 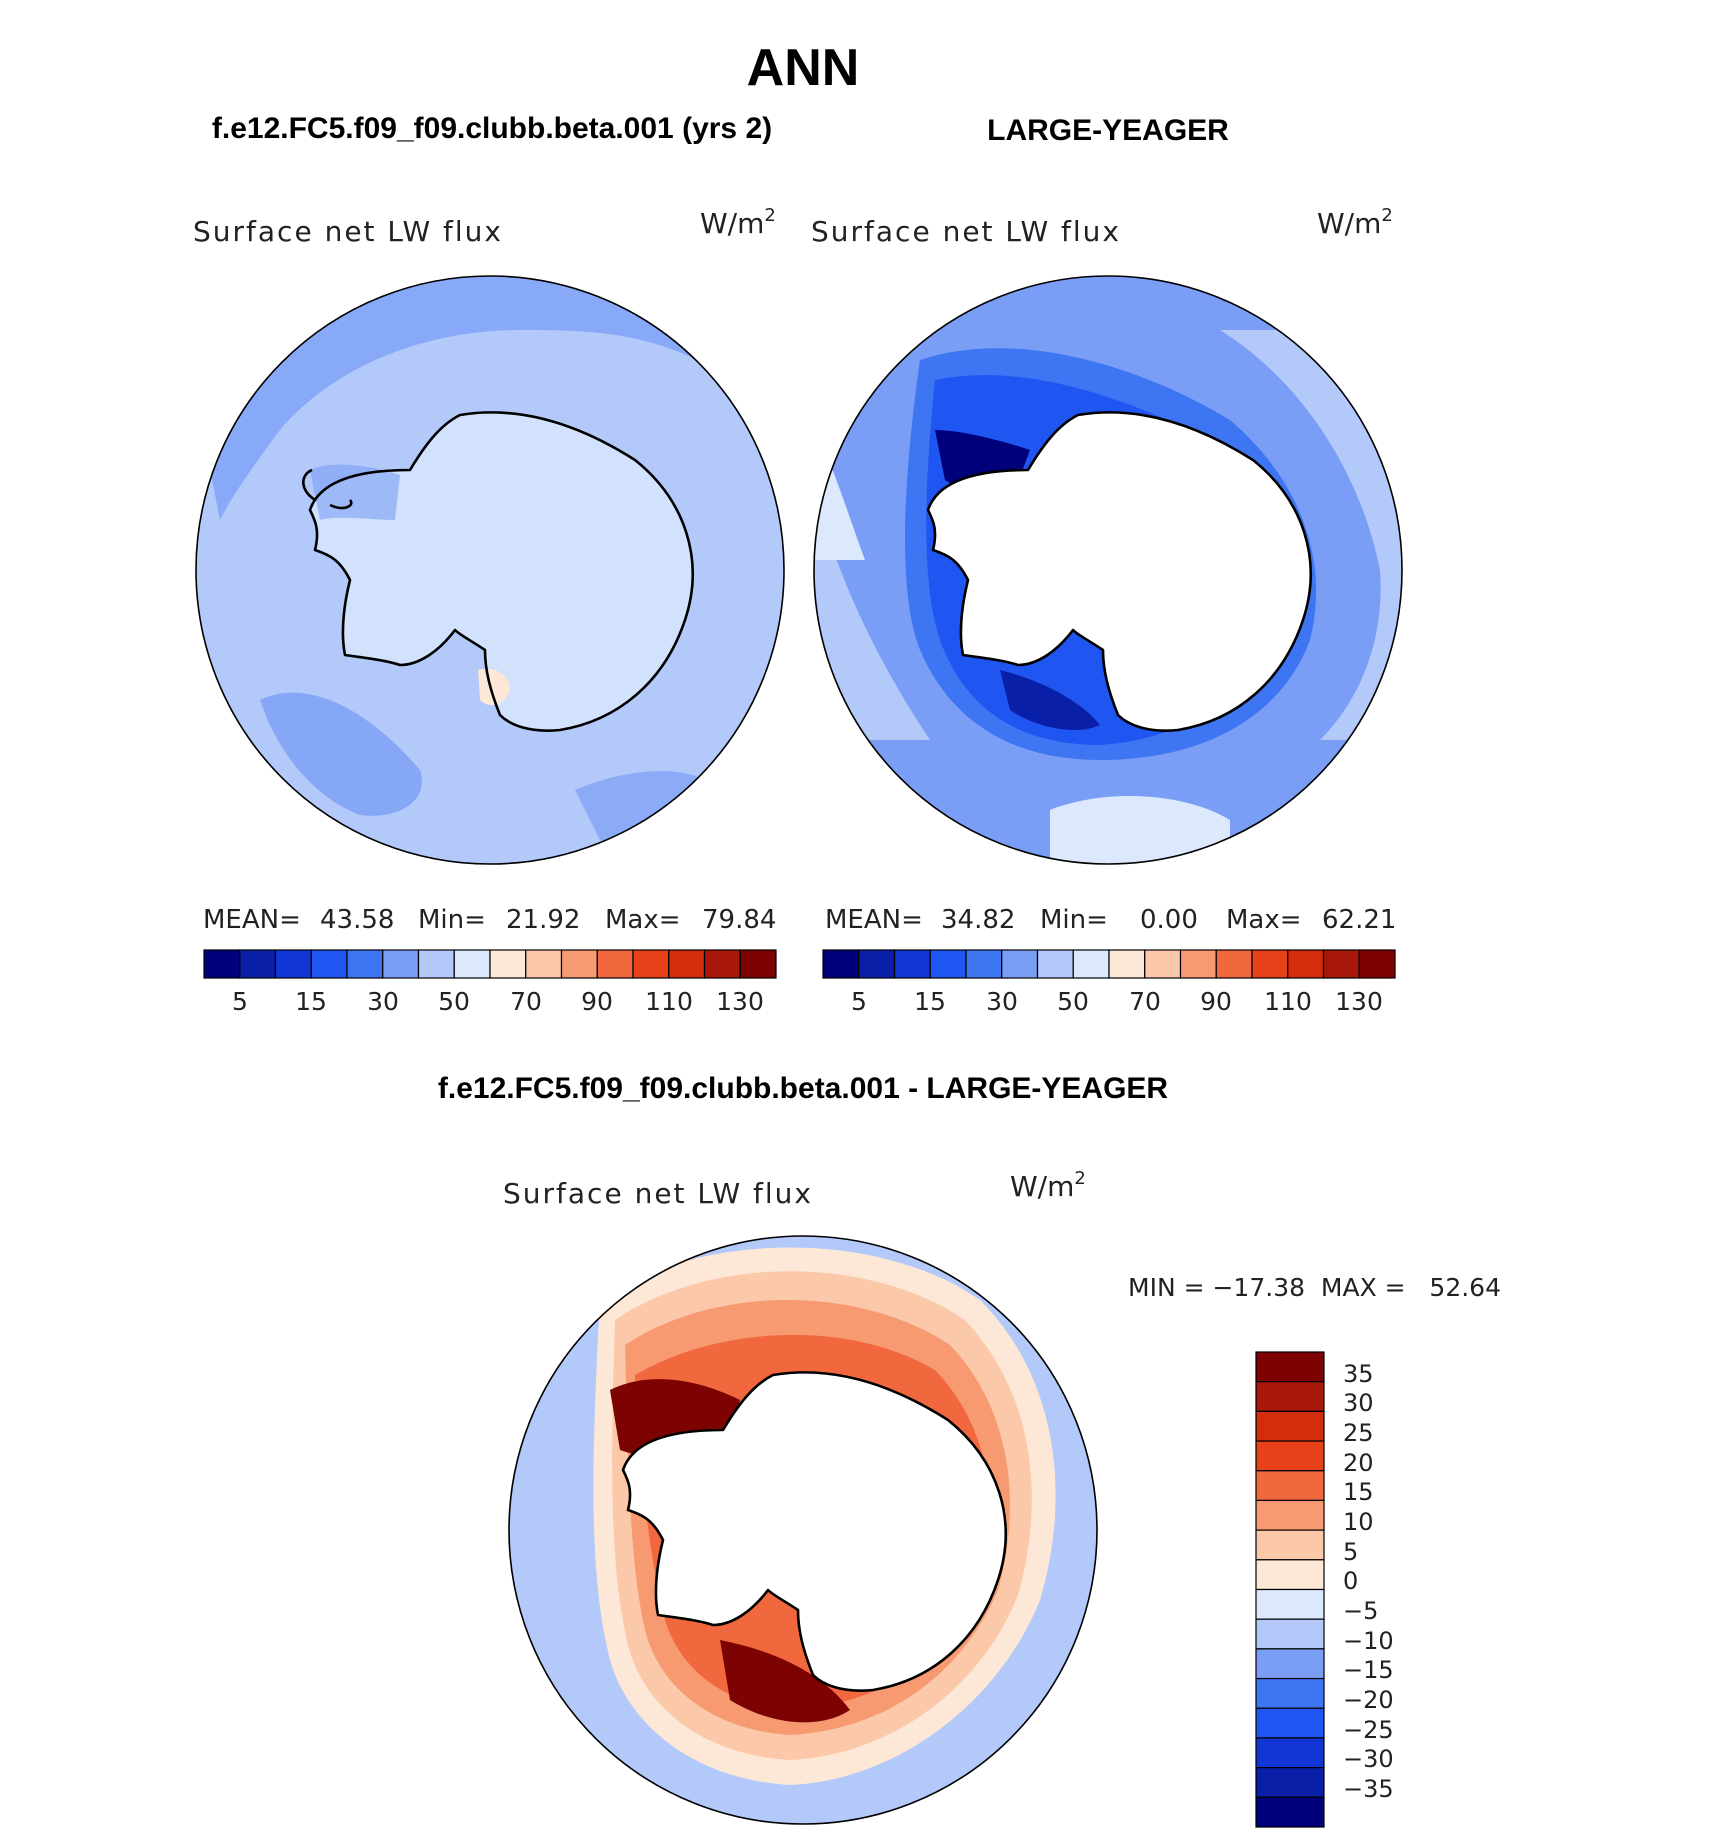 What do you see at coordinates (1368, 1759) in the screenshot?
I see `colorbar-tick: −30` at bounding box center [1368, 1759].